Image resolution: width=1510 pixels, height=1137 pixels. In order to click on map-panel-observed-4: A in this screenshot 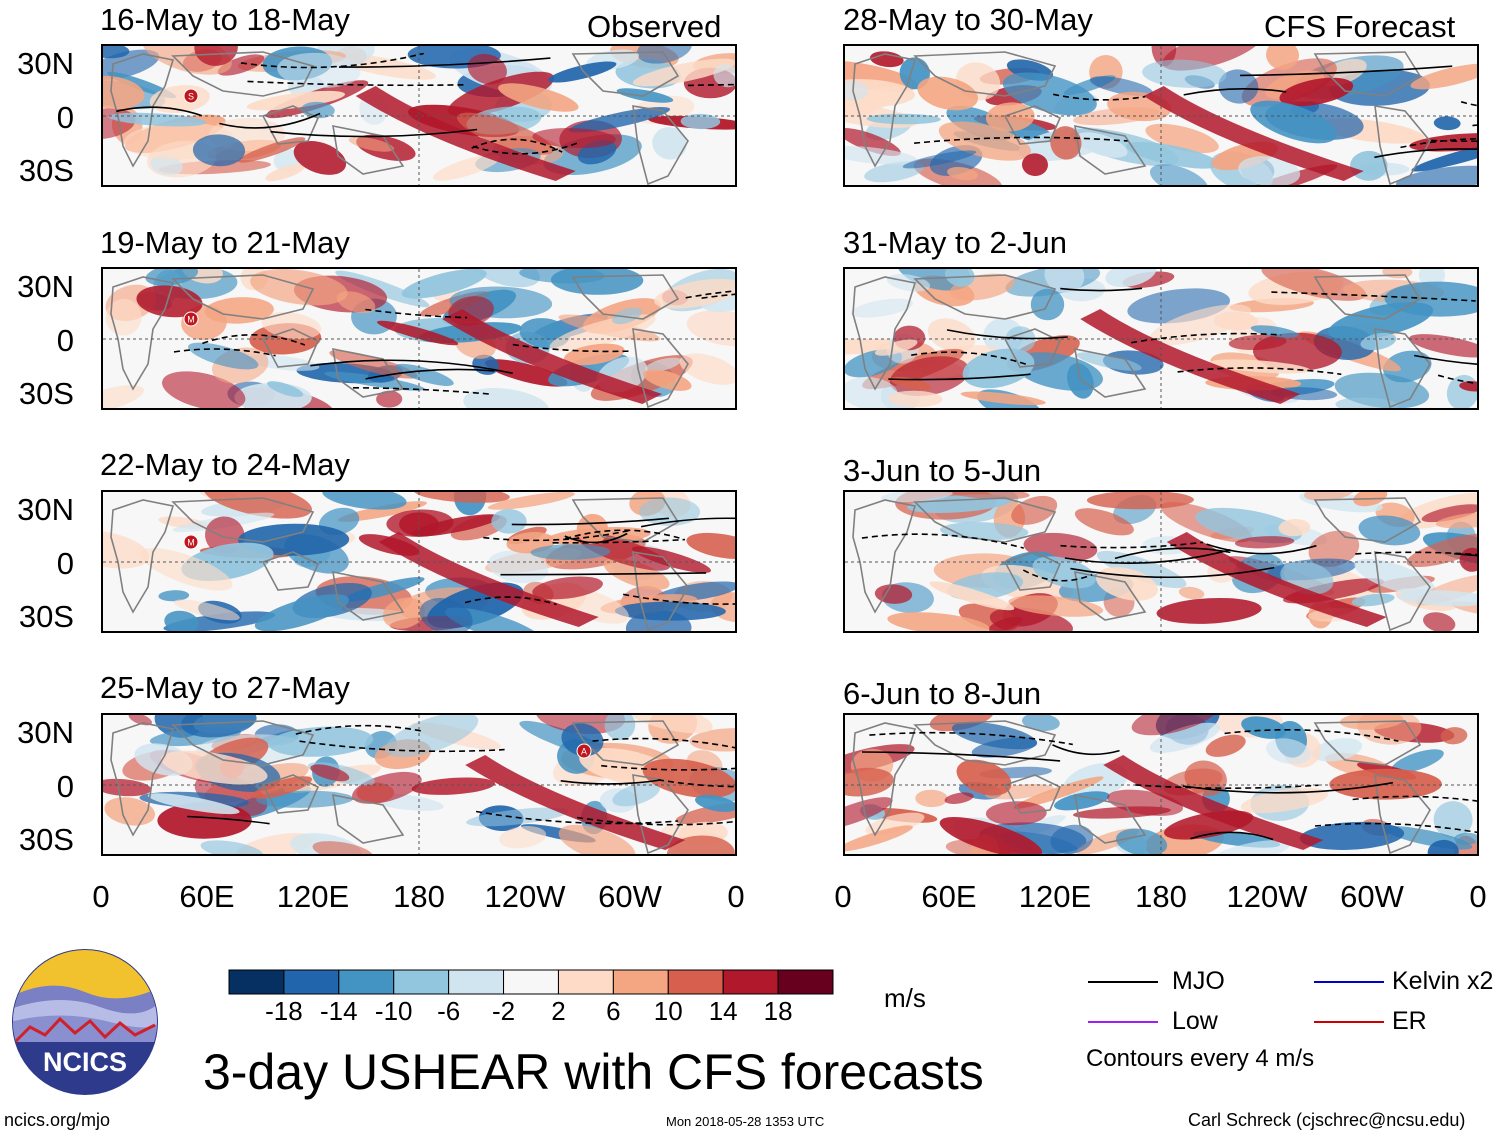, I will do `click(419, 784)`.